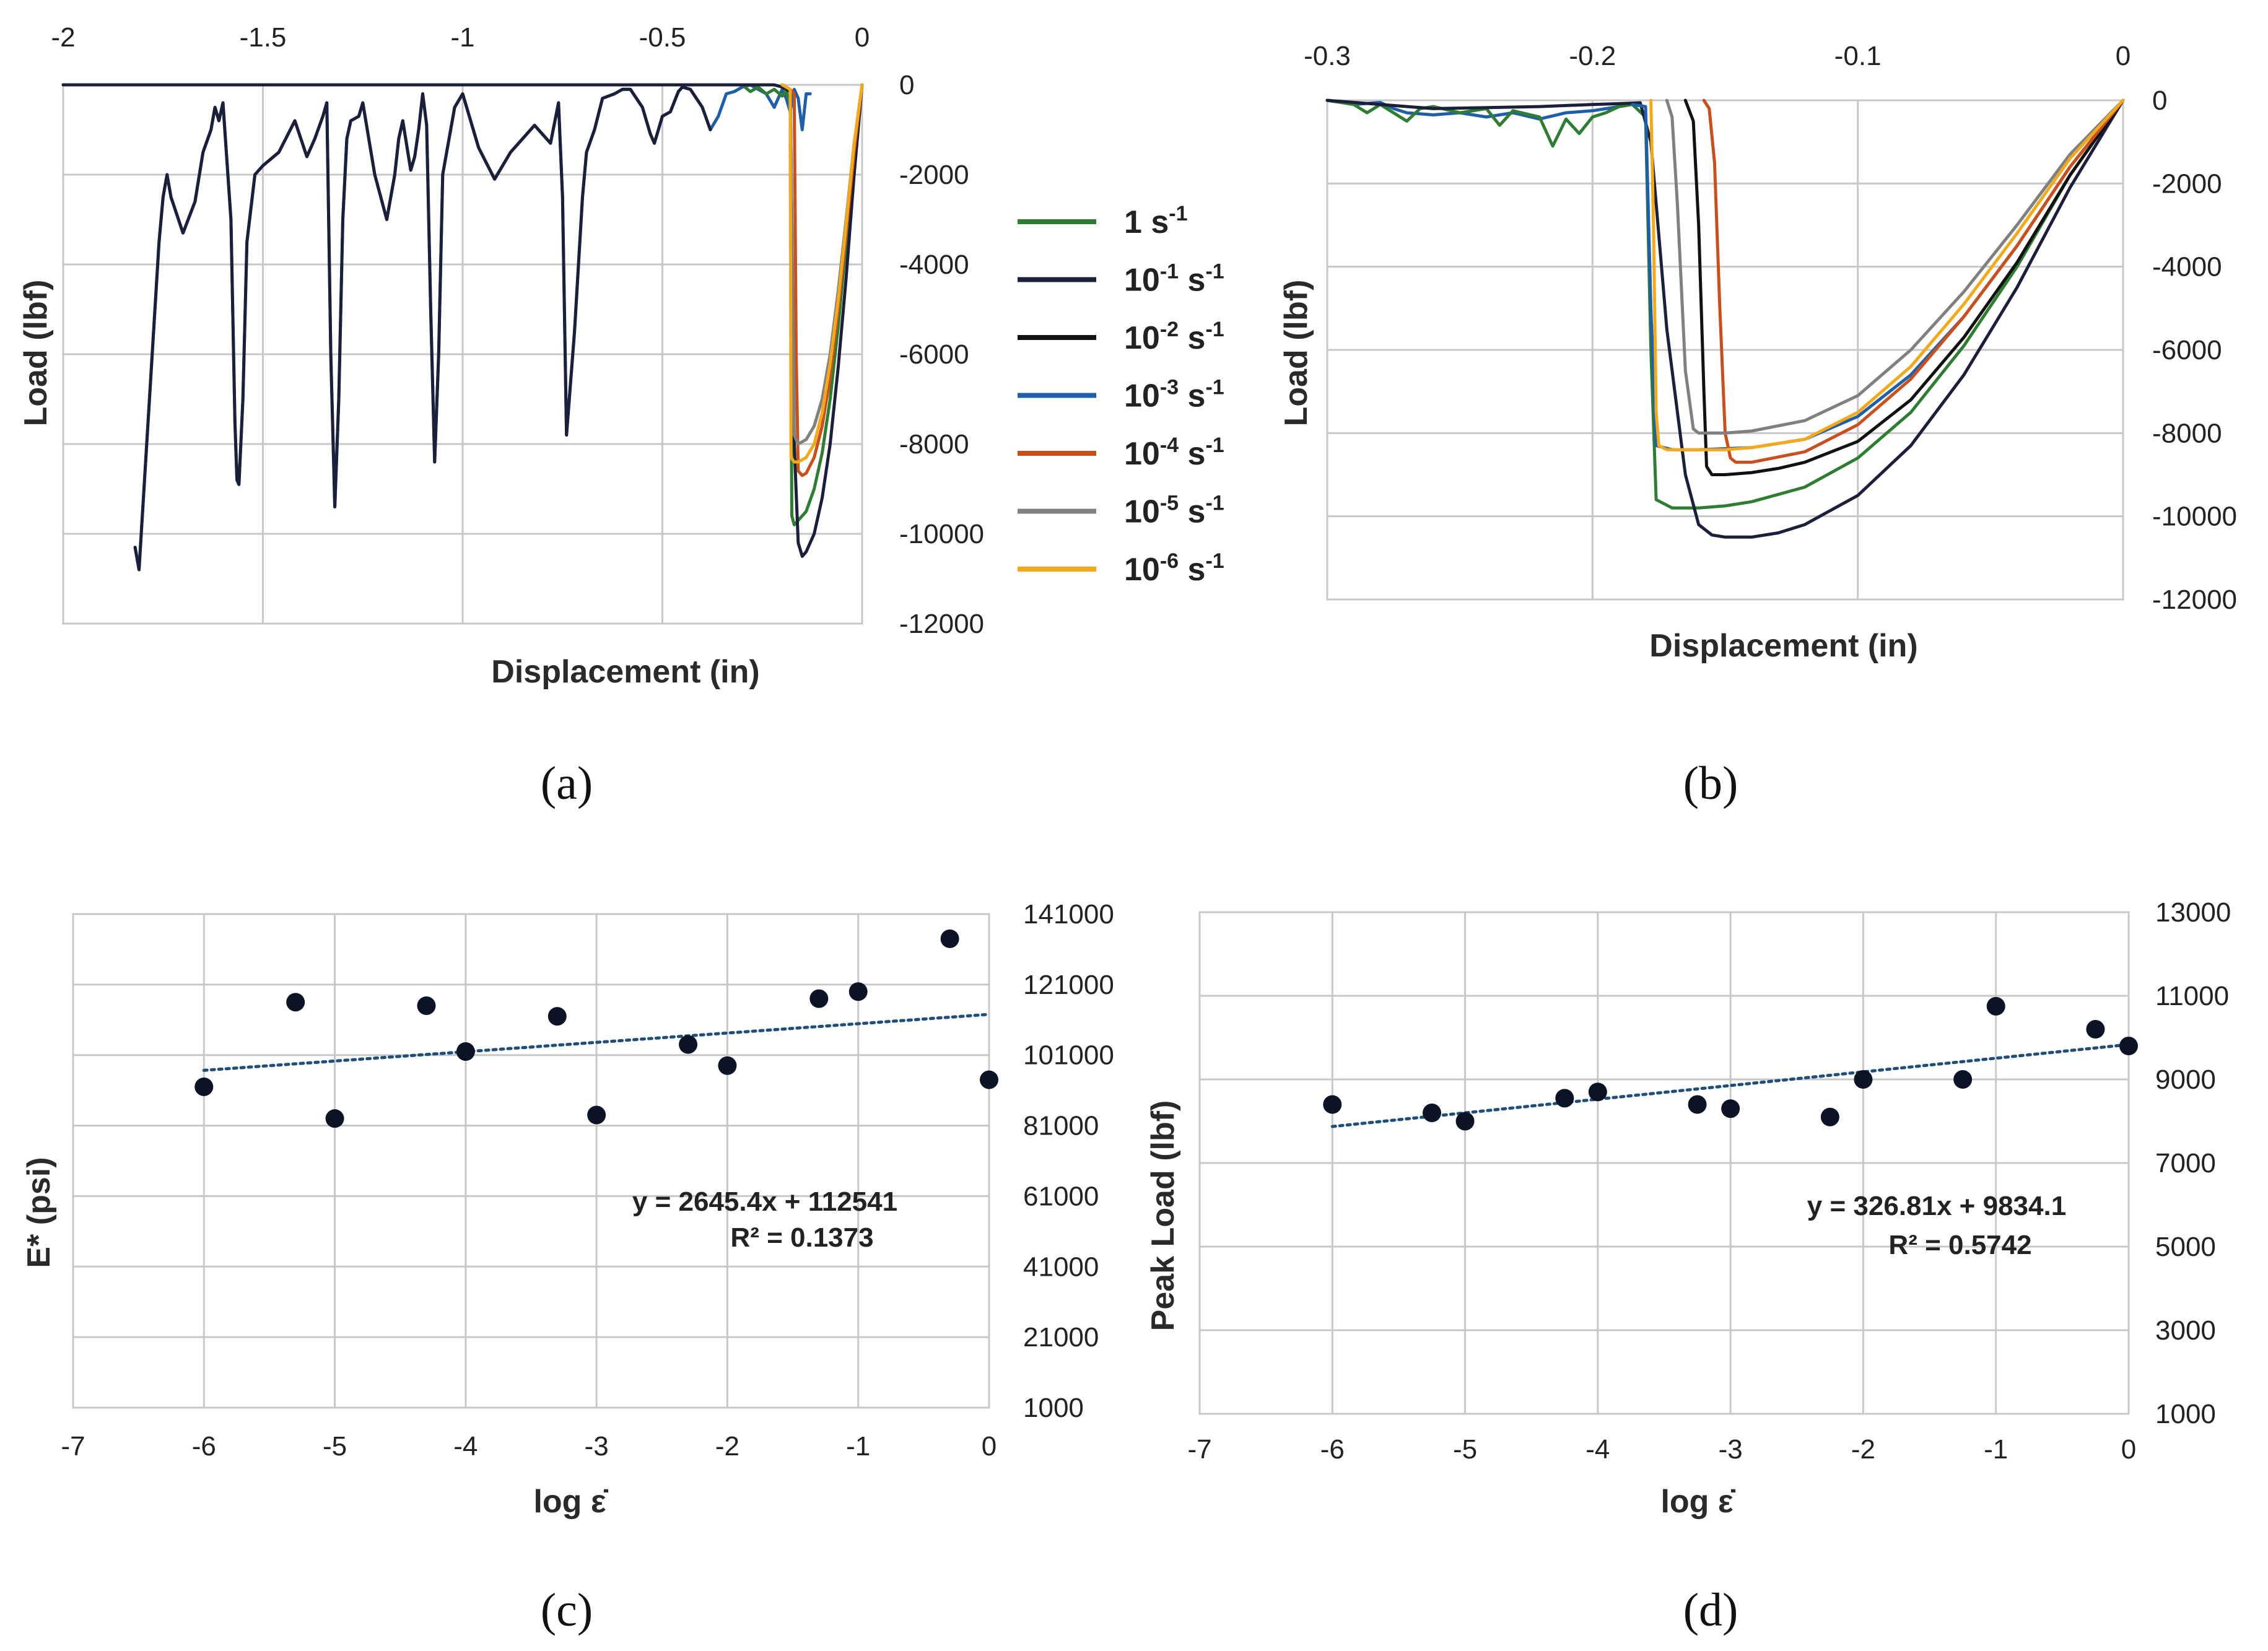 The width and height of the screenshot is (2268, 1651). I want to click on panel-c-points, so click(596, 1028).